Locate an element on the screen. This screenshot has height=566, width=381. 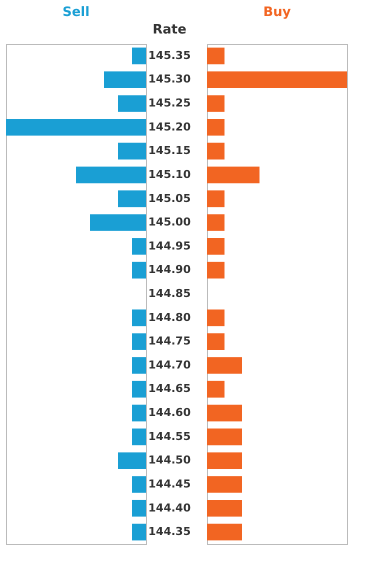
y-tick-label: 144.35 is located at coordinates (169, 531).